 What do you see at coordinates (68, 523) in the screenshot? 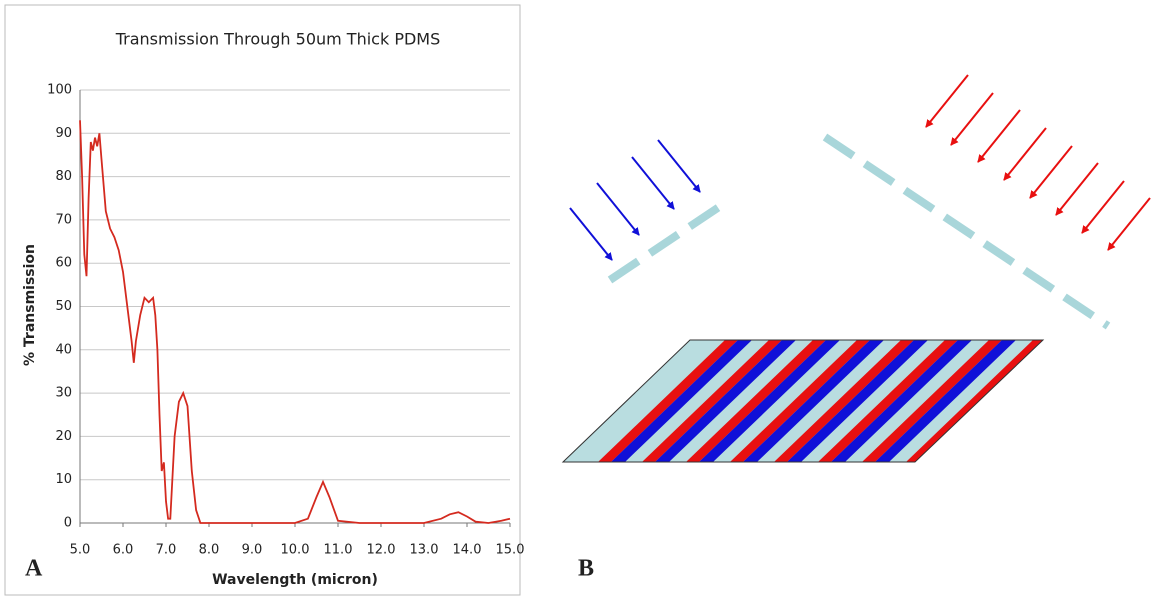
I see `y-tick-label: 0` at bounding box center [68, 523].